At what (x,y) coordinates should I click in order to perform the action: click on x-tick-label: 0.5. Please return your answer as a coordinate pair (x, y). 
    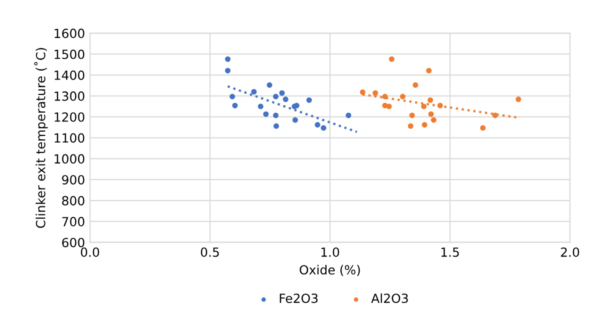
    Looking at the image, I should click on (209, 252).